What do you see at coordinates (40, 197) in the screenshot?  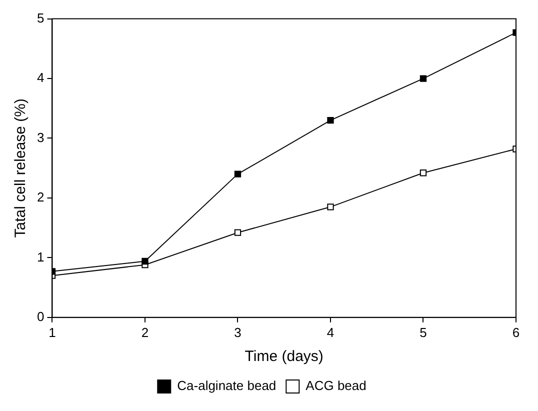 I see `y-tick-label: 2` at bounding box center [40, 197].